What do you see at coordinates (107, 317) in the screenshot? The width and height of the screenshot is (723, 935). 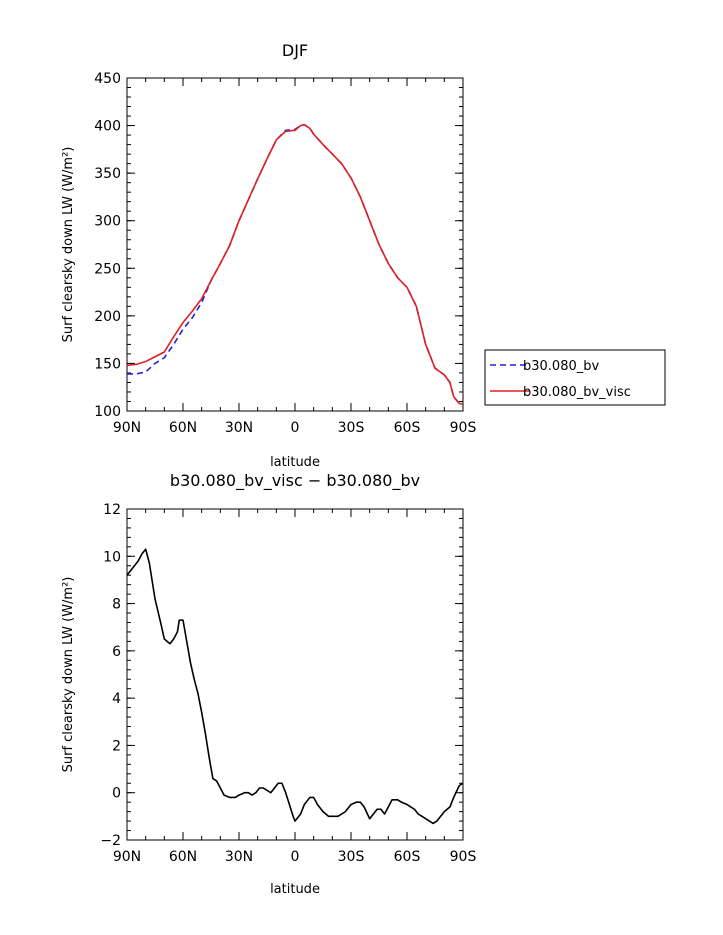 I see `y-tick-label: 200` at bounding box center [107, 317].